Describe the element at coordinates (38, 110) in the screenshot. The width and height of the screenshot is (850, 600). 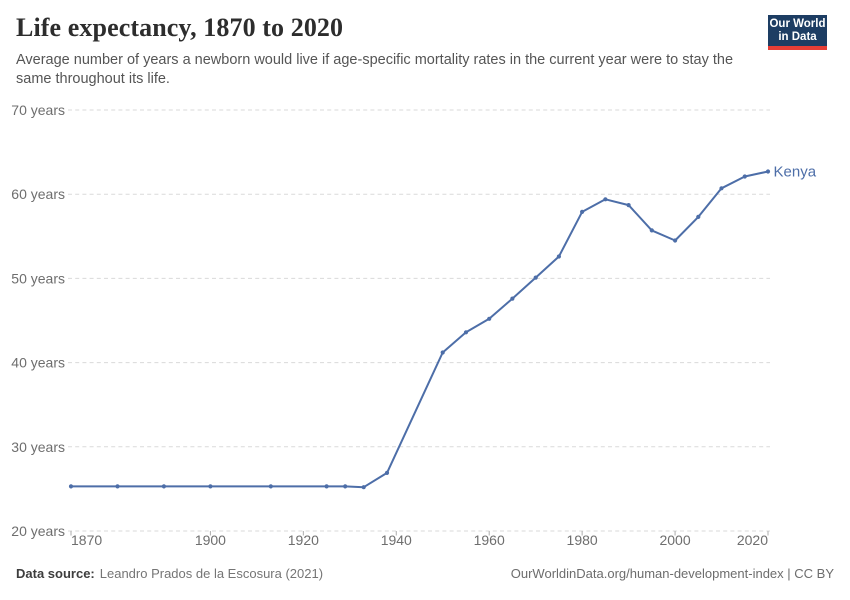
I see `y-axis-tick-label: 70 years` at that location.